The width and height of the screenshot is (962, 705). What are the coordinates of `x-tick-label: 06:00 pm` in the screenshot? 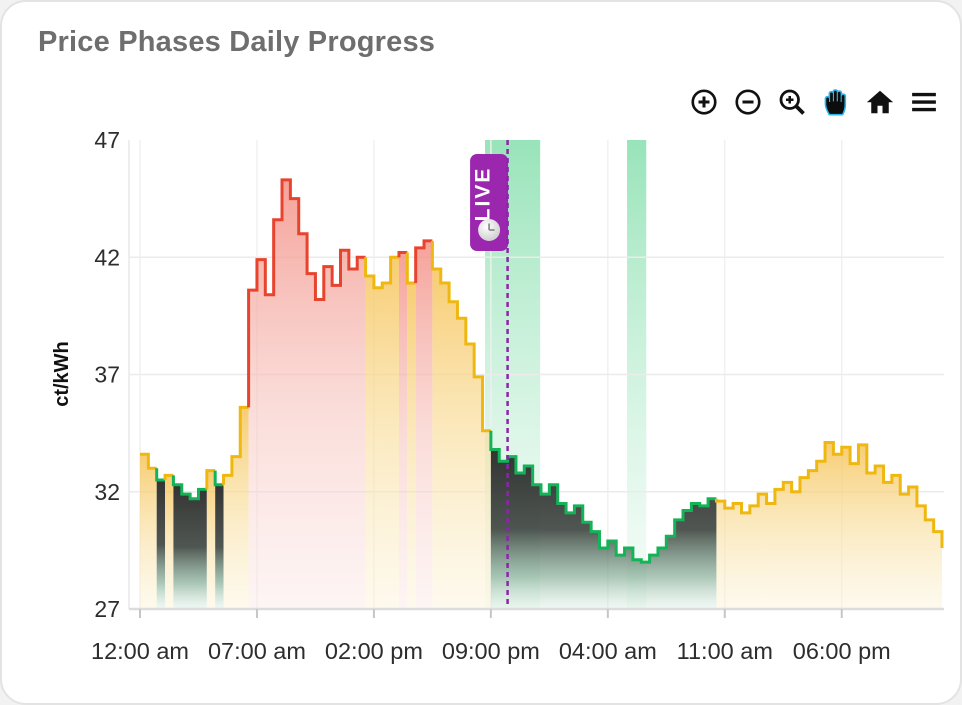 It's located at (842, 651).